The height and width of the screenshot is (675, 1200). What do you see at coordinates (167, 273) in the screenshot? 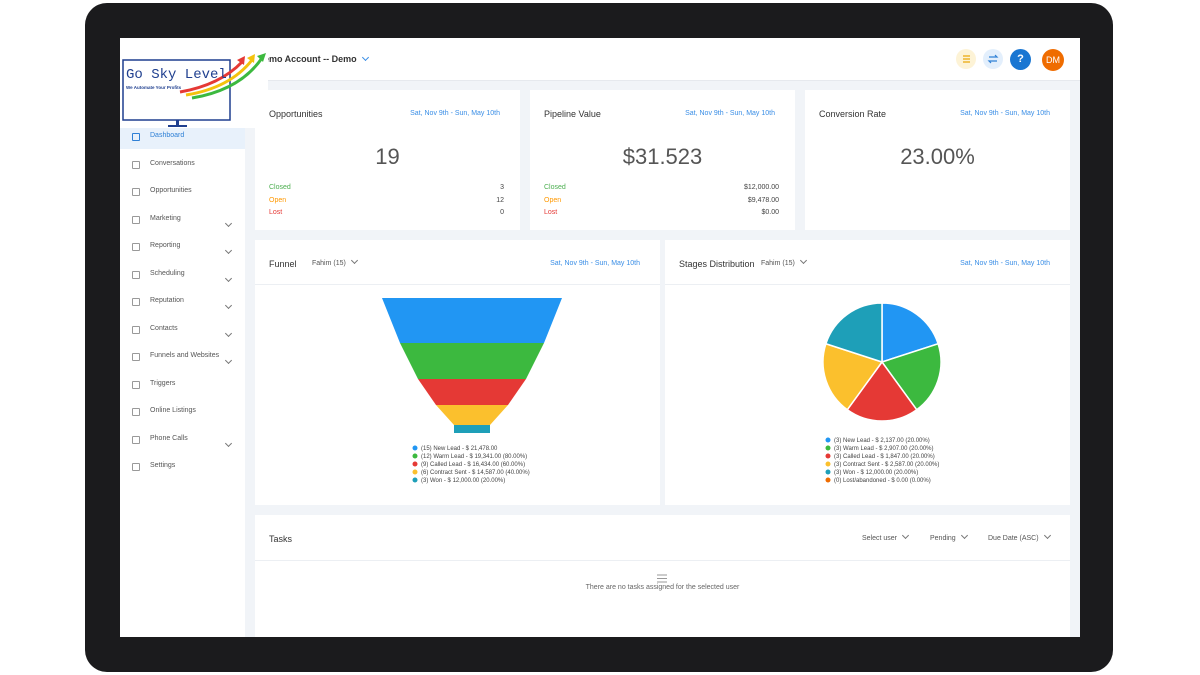
I see `nav-label: Scheduling` at bounding box center [167, 273].